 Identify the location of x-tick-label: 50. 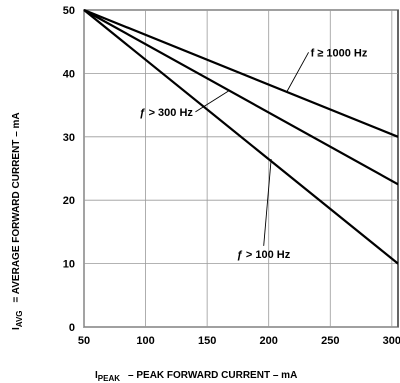
(84, 341).